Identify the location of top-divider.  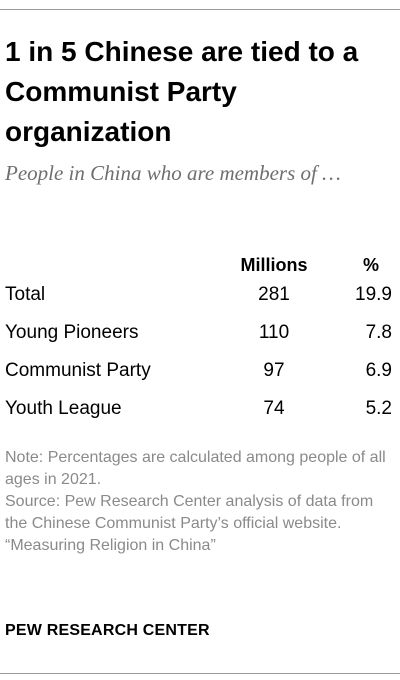
(200, 9).